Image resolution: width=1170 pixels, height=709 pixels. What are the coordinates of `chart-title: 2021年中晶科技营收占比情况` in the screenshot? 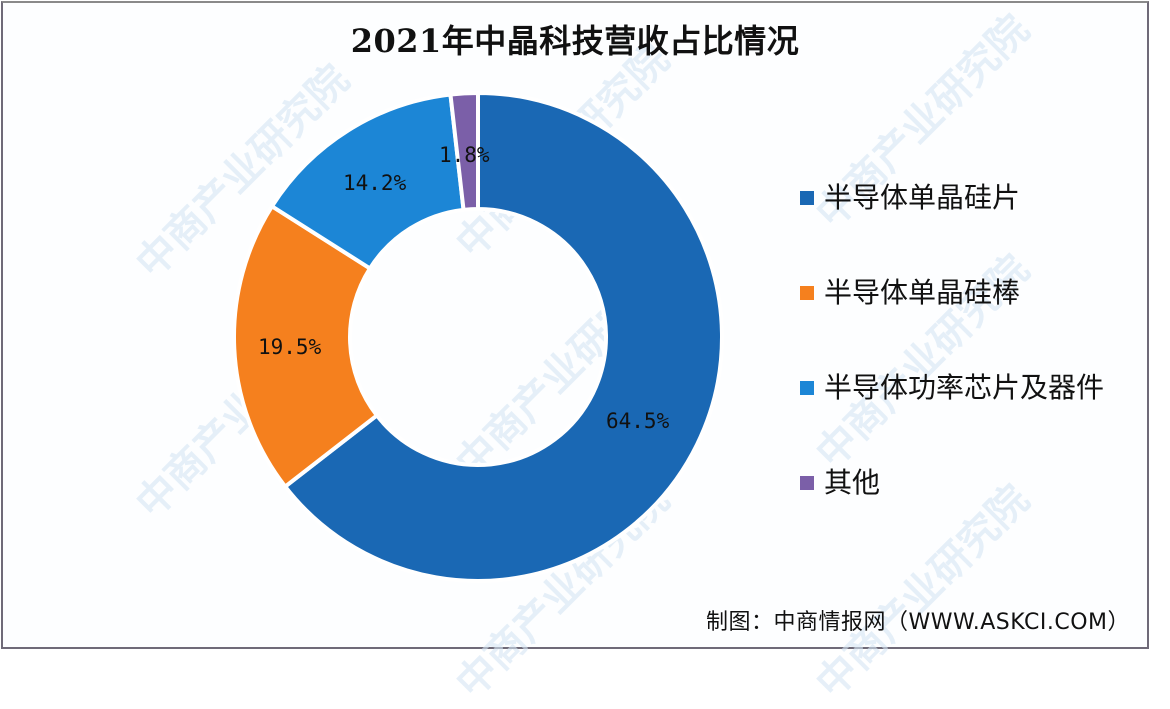 It's located at (575, 41).